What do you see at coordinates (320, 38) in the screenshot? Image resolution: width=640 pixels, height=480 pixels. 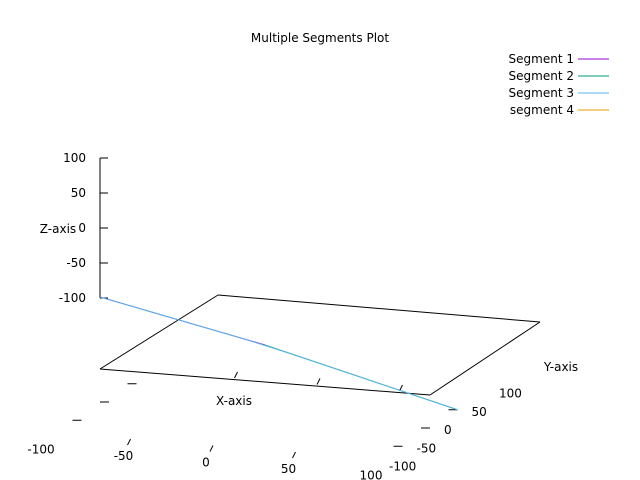 I see `chart-title: Multiple Segments Plot` at bounding box center [320, 38].